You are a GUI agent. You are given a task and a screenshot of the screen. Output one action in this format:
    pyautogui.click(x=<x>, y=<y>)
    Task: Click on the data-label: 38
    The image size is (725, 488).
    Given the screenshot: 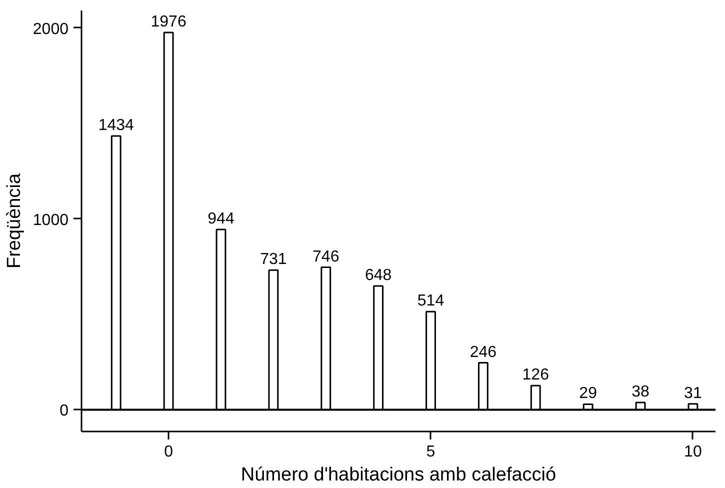 What is the action you would take?
    pyautogui.click(x=641, y=391)
    